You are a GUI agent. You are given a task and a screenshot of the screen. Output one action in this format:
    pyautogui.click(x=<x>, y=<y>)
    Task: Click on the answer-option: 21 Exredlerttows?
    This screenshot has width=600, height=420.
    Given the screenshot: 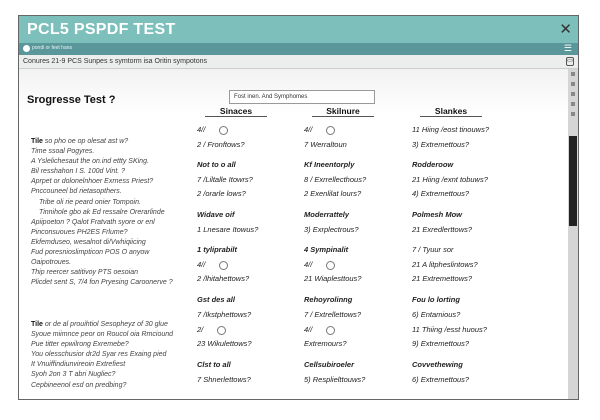 What is the action you would take?
    pyautogui.click(x=442, y=229)
    